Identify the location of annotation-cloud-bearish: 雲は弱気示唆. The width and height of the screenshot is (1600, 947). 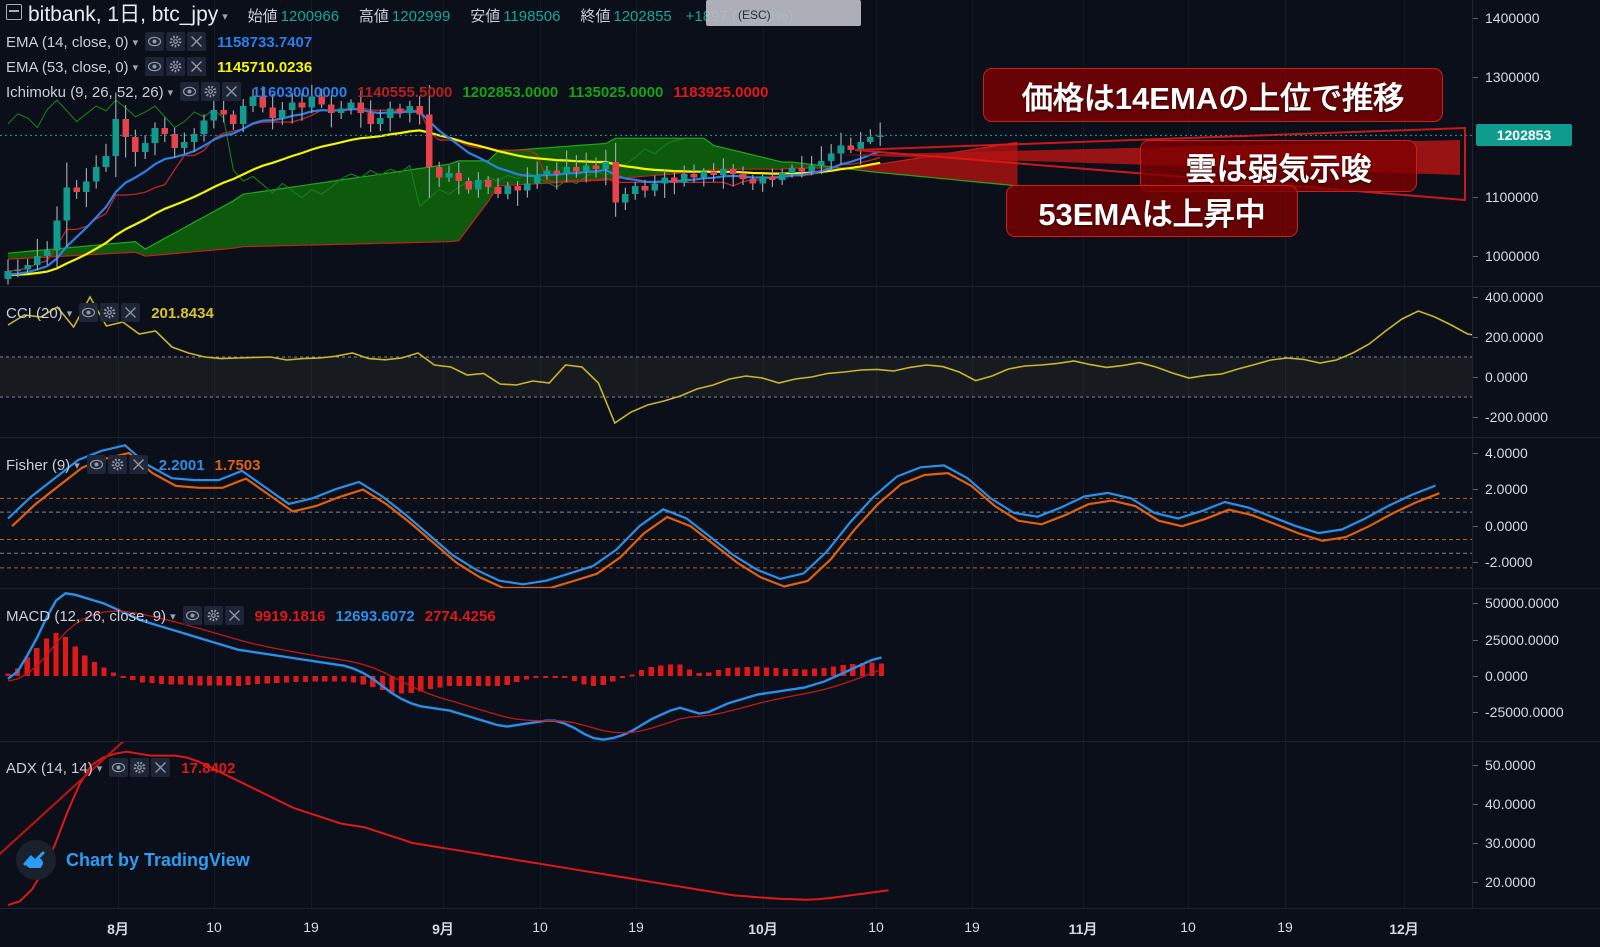
(1278, 166).